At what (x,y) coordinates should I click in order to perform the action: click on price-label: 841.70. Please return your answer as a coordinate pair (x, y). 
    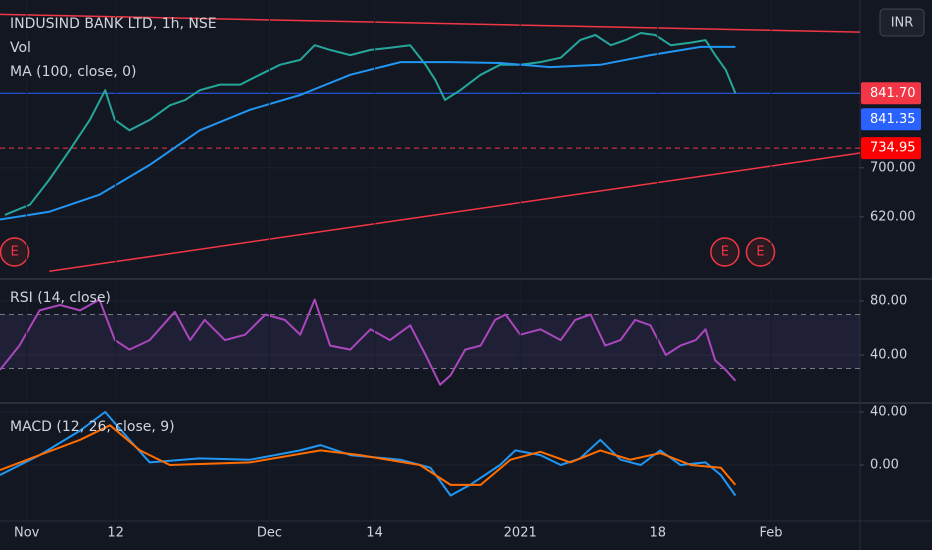
    Looking at the image, I should click on (893, 93).